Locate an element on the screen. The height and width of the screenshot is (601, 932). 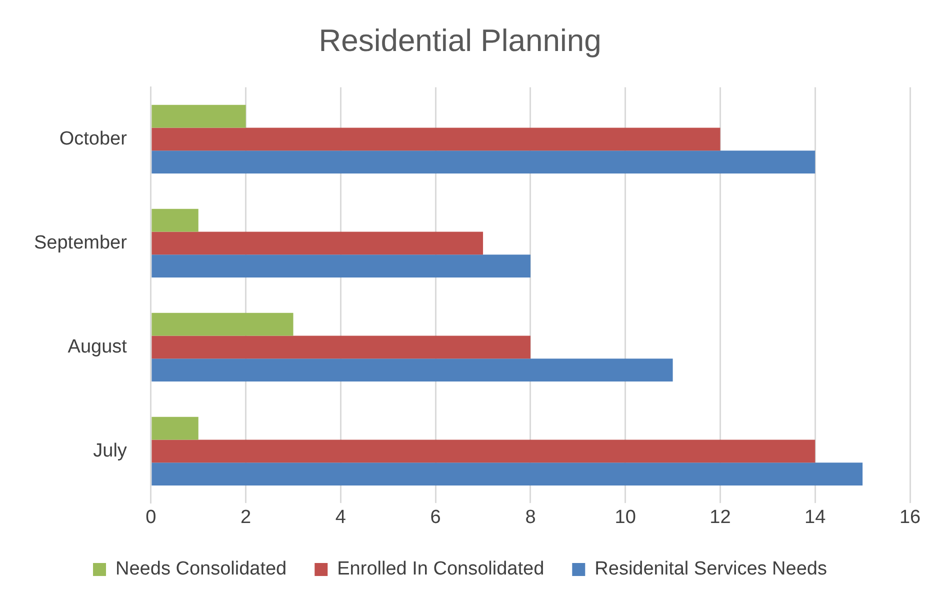
chart-title: Residential Planning is located at coordinates (460, 40).